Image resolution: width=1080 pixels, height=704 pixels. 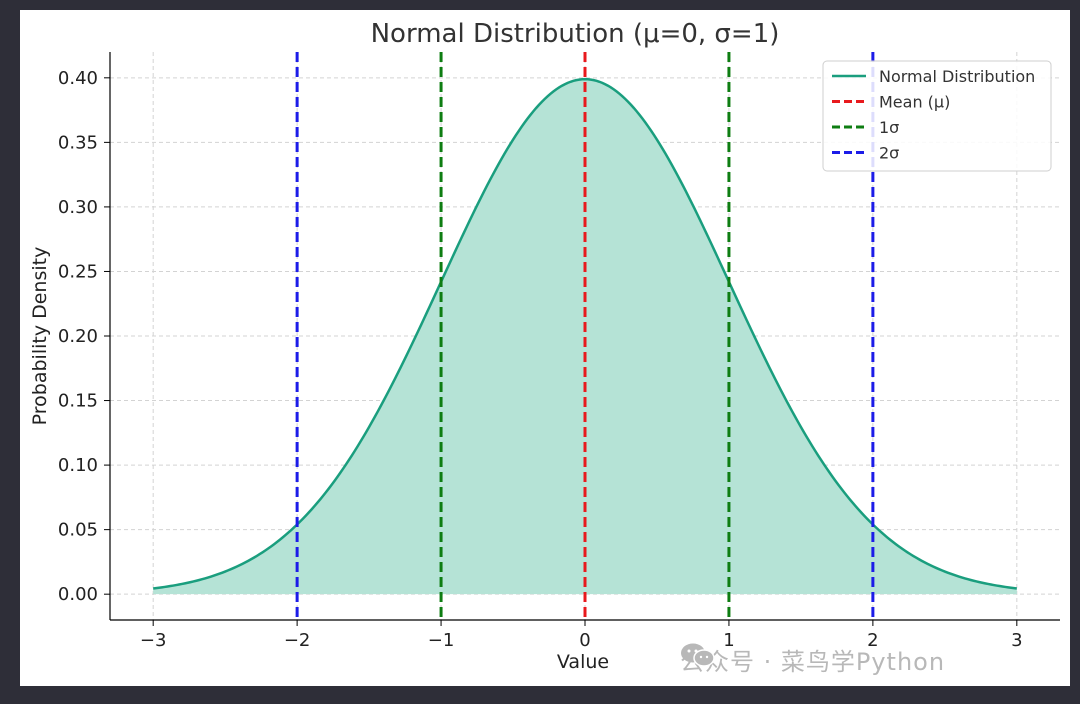 I want to click on legend-entry-label: 1σ, so click(x=889, y=127).